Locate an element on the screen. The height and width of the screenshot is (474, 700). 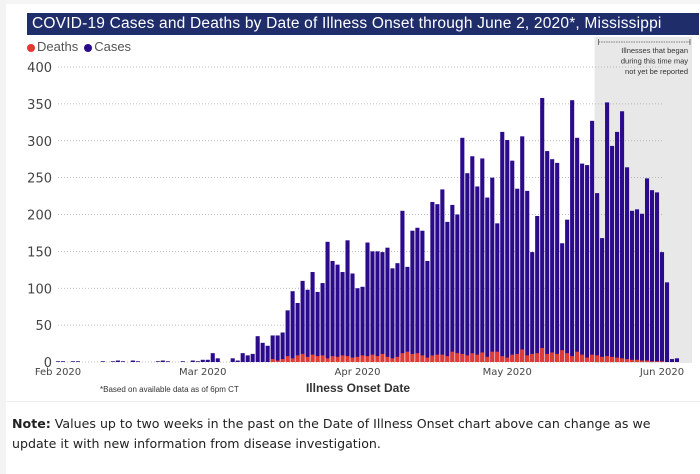
note-label: Note: is located at coordinates (31, 423).